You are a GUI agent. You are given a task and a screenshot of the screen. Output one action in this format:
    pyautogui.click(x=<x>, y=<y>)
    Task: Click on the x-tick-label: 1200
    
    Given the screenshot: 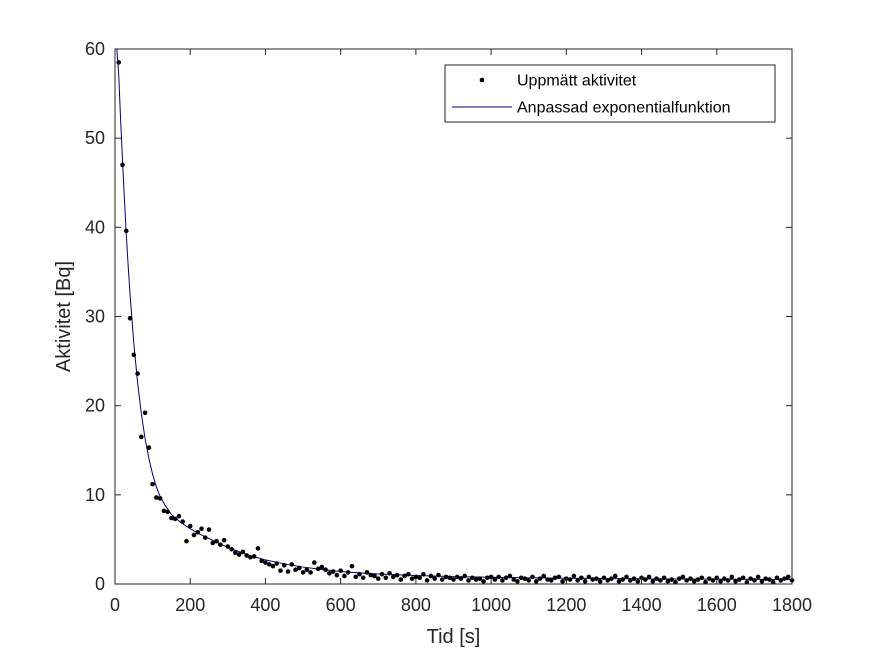 What is the action you would take?
    pyautogui.click(x=566, y=605)
    